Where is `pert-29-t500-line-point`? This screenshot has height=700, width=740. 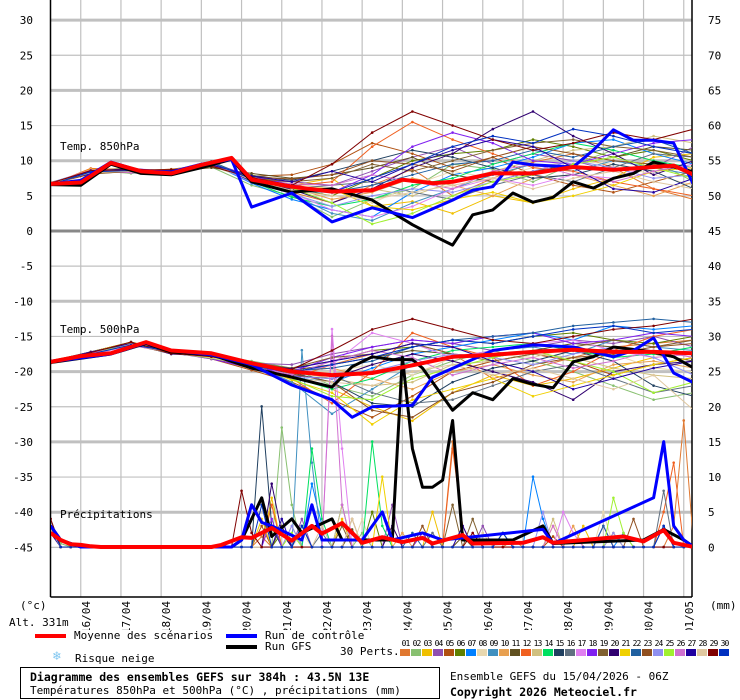 pert-29-t500-line-point is located at coordinates (452, 329).